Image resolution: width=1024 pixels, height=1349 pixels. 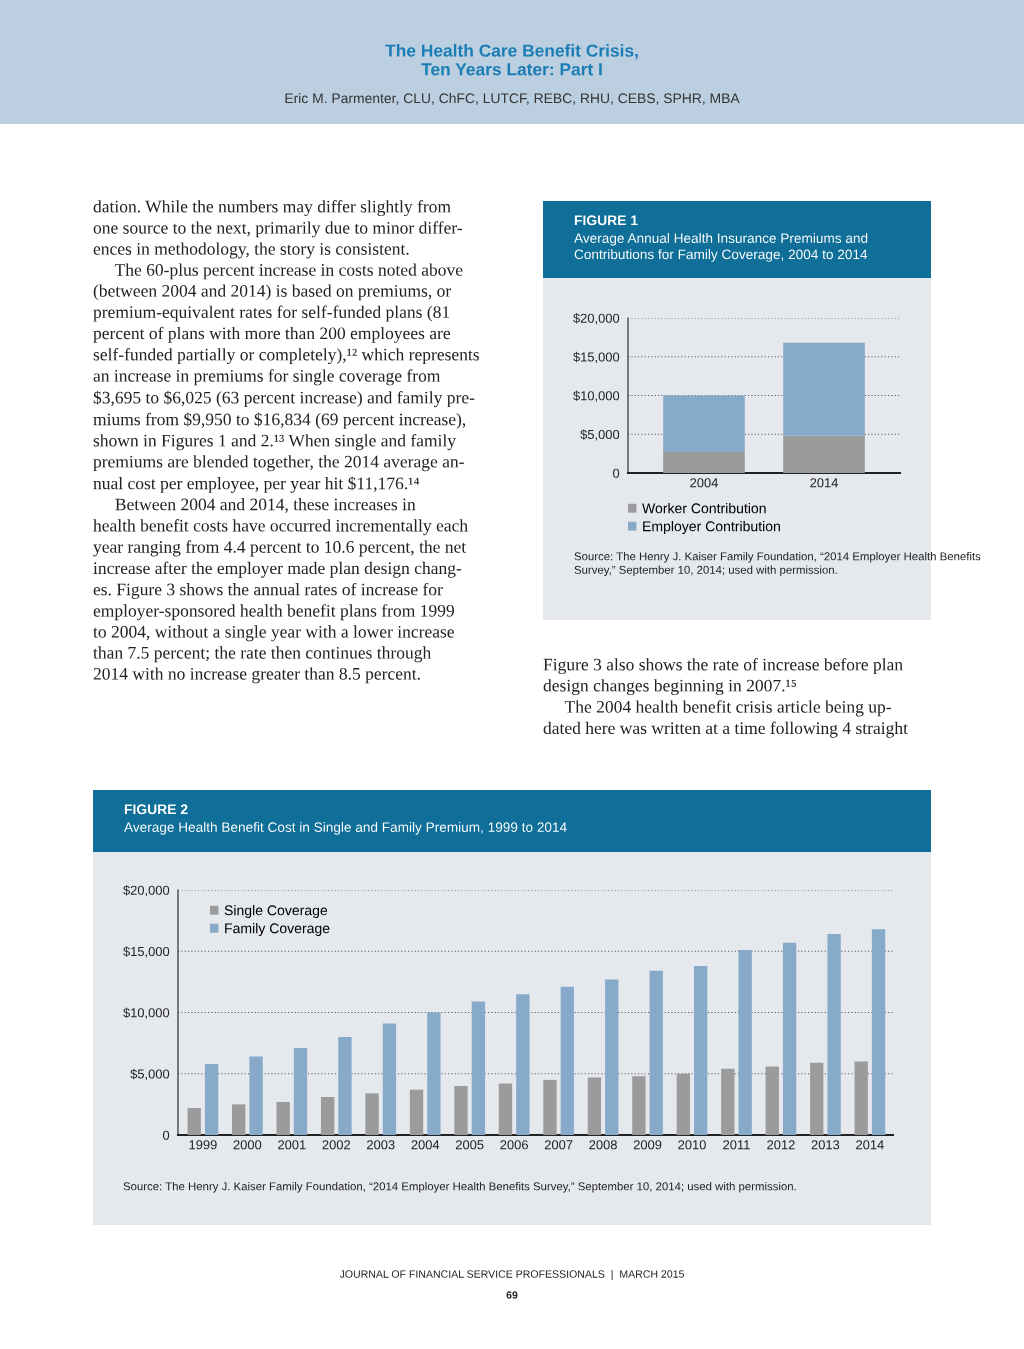 What do you see at coordinates (711, 527) in the screenshot?
I see `legend-label: Employer Contribution` at bounding box center [711, 527].